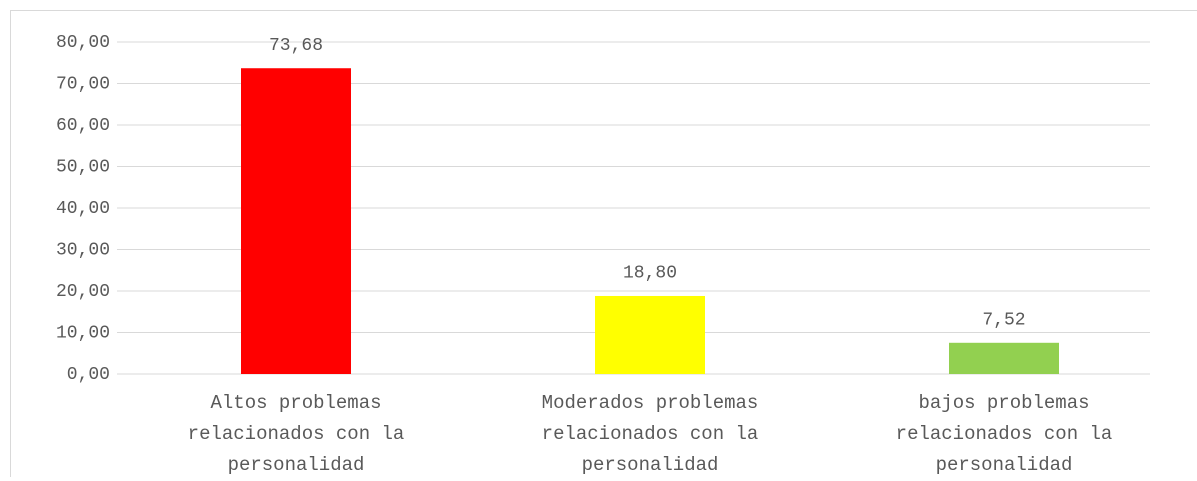 The image size is (1197, 481). I want to click on y-tick-label: 40,00, so click(83, 209).